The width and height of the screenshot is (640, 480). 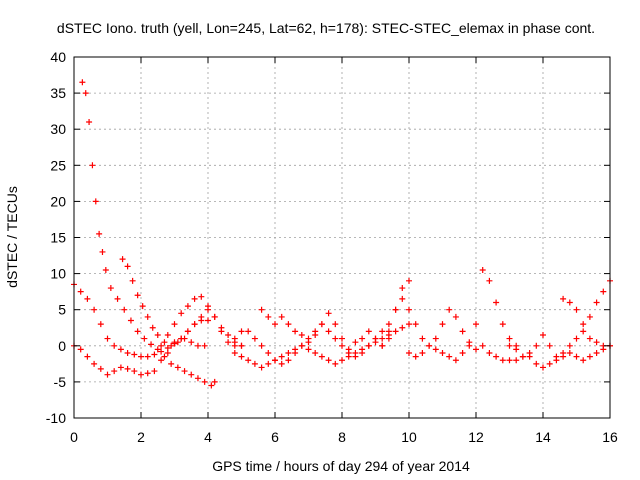 I want to click on y-tick-label: 40, so click(x=58, y=57).